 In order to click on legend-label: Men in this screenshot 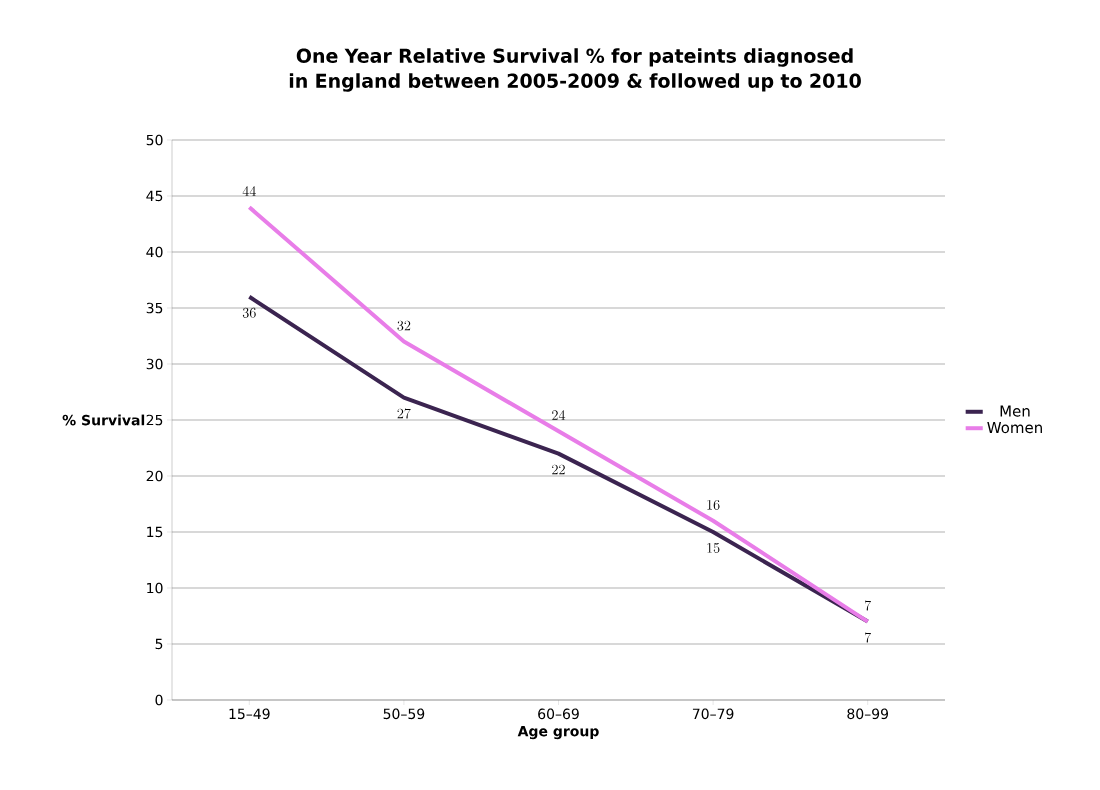, I will do `click(1015, 411)`.